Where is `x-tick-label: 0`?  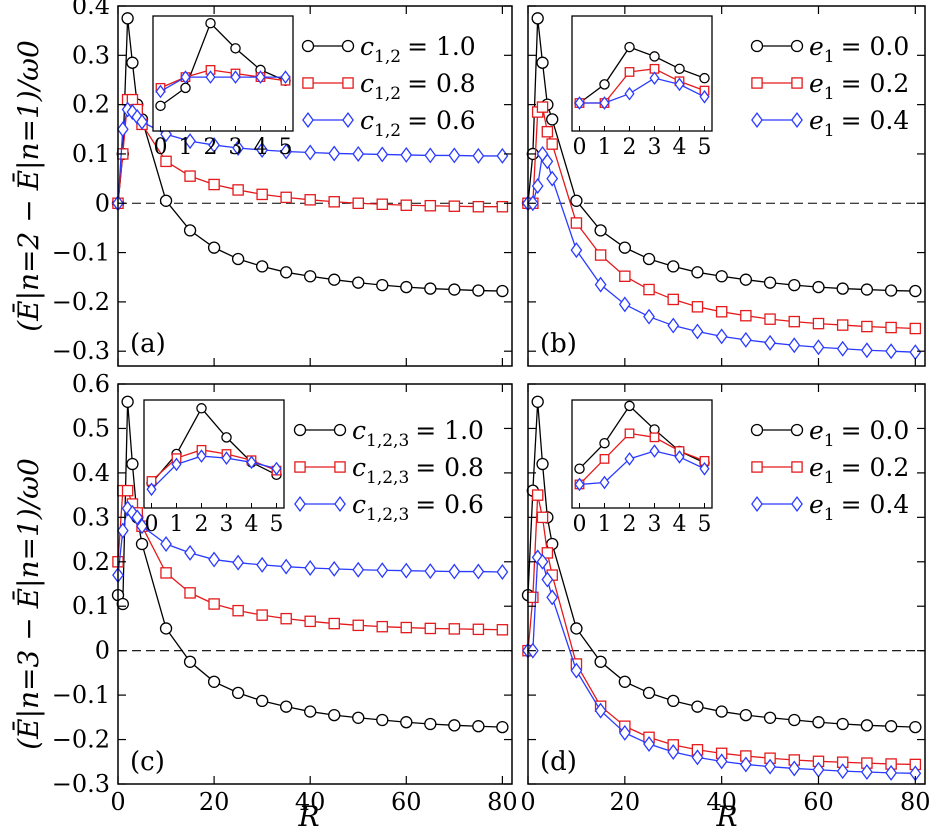
x-tick-label: 0 is located at coordinates (527, 802).